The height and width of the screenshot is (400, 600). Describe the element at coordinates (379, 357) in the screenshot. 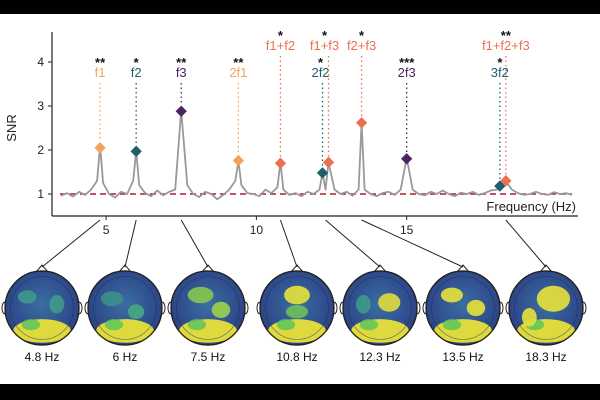

I see `topomap-label: 12.3 Hz` at that location.